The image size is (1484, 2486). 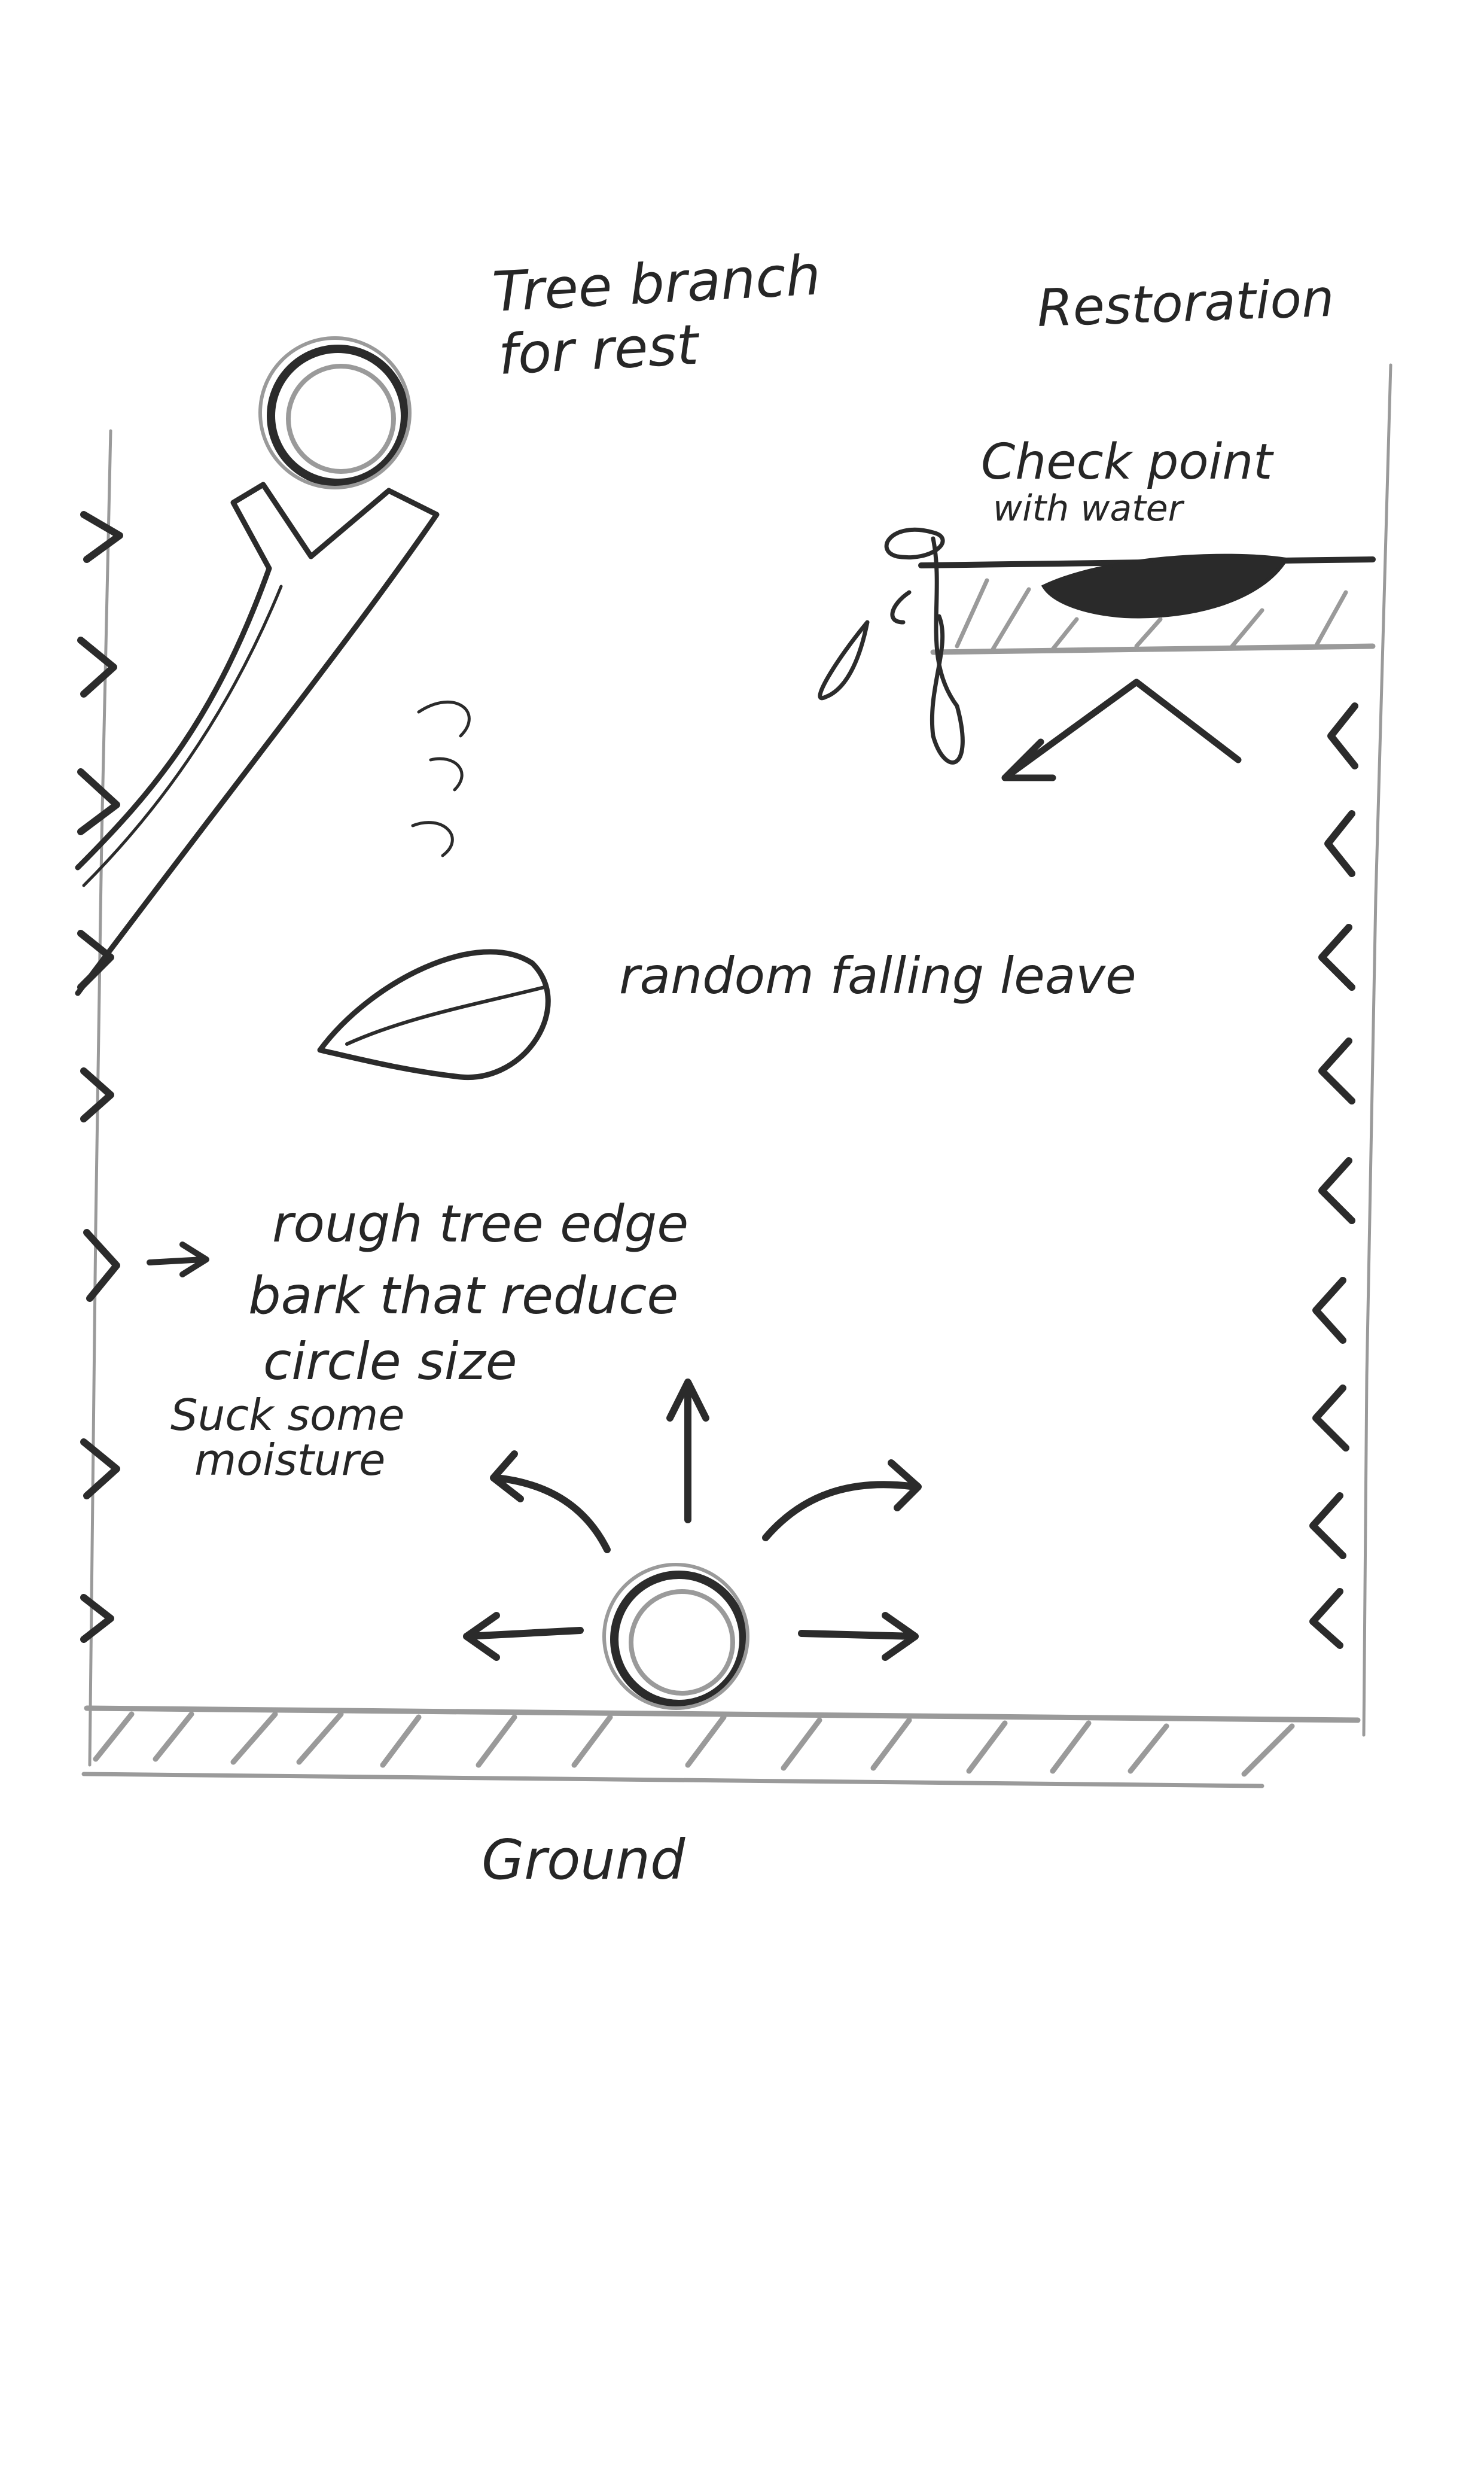 What do you see at coordinates (599, 349) in the screenshot?
I see `tree-branch-label-2: for rest` at bounding box center [599, 349].